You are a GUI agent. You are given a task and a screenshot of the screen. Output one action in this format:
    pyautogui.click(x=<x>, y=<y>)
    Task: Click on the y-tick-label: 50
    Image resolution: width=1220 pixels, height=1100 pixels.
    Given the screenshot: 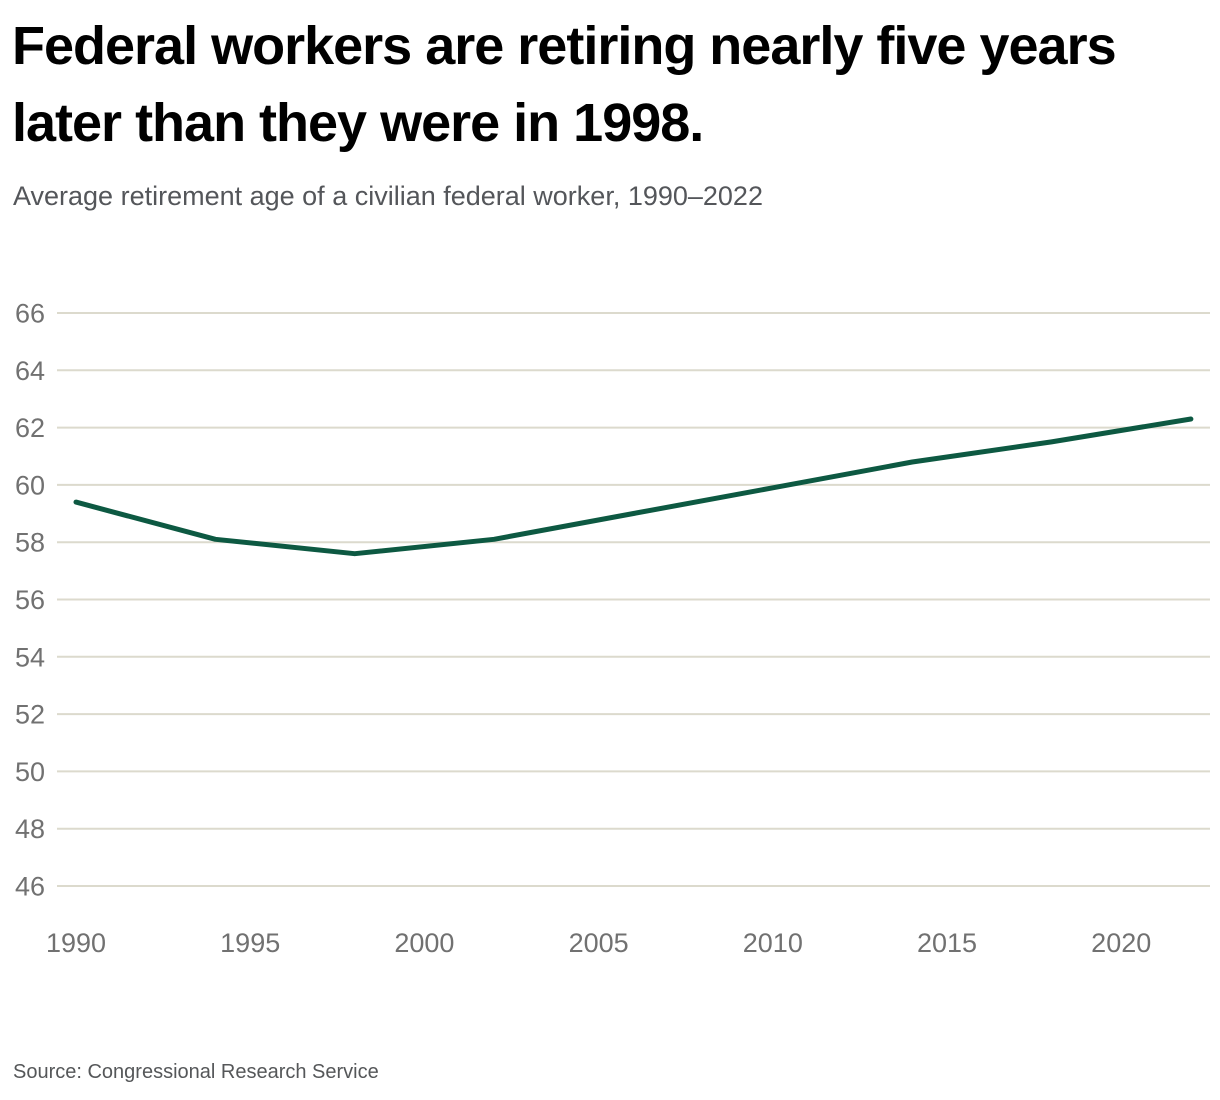 What is the action you would take?
    pyautogui.click(x=30, y=772)
    